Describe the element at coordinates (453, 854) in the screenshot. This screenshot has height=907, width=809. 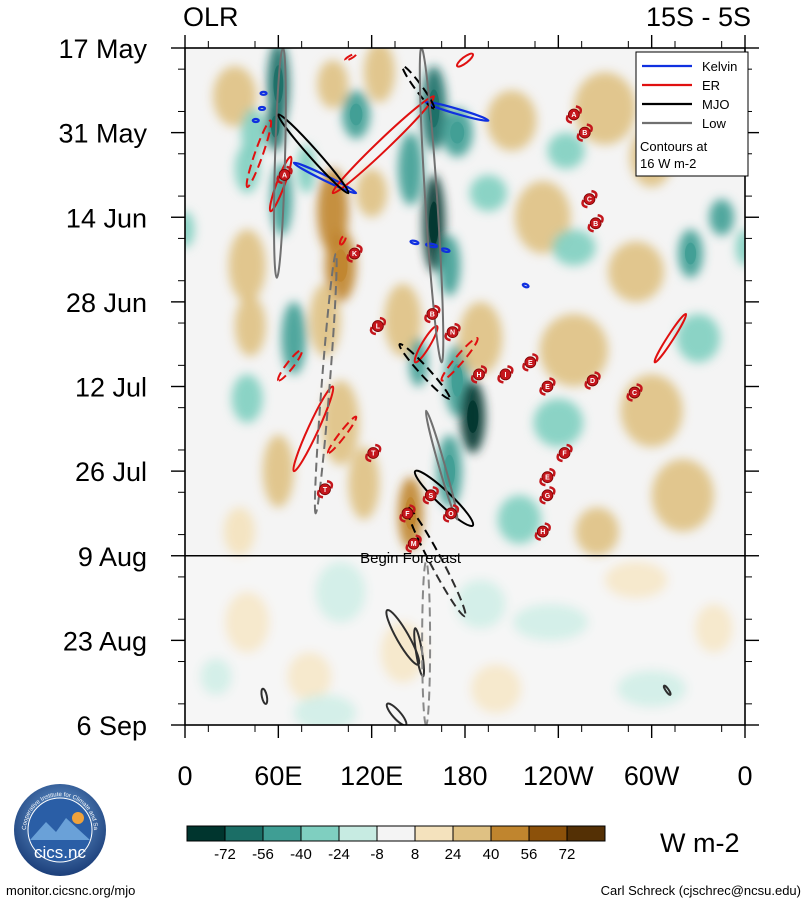
I see `colorbar-label: 24` at that location.